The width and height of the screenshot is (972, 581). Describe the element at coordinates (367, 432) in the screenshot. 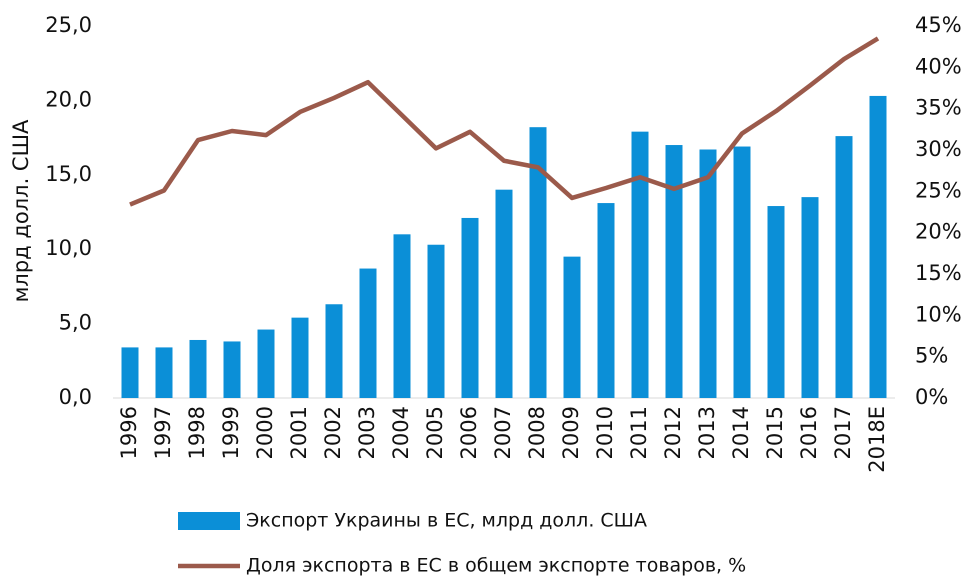

I see `x-tick-label: 2003` at that location.